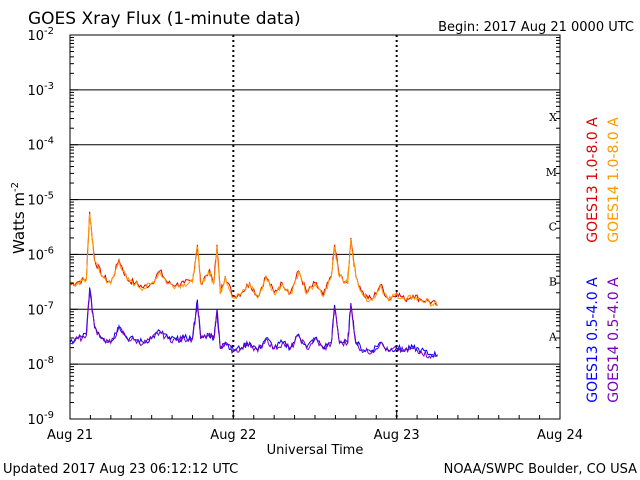  Describe the element at coordinates (19, 218) in the screenshot. I see `y-axis-label: Watts m-2` at that location.